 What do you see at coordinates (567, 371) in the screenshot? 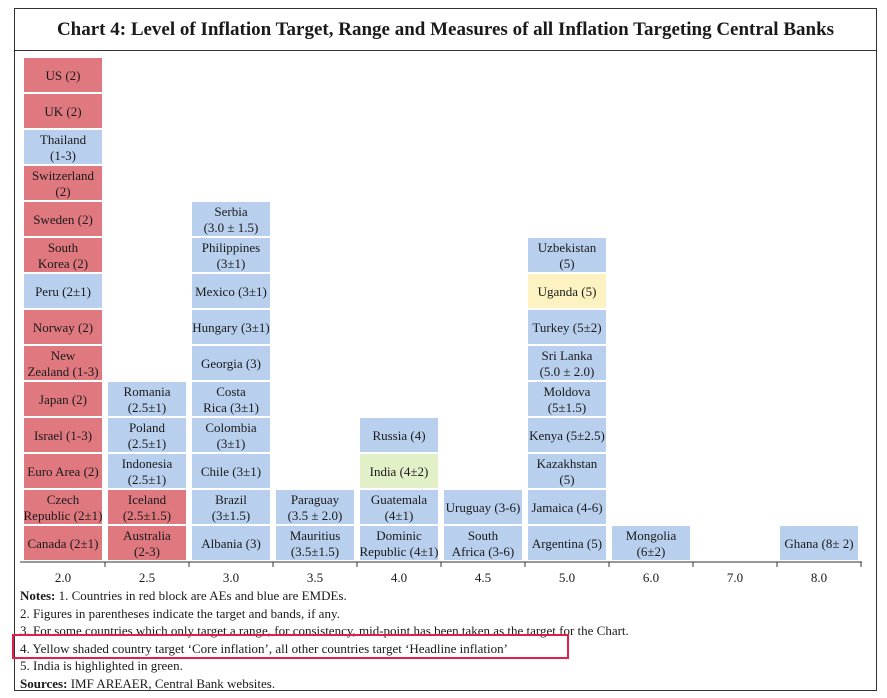
I see `country-label: (5.0 ± 2.0)` at bounding box center [567, 371].